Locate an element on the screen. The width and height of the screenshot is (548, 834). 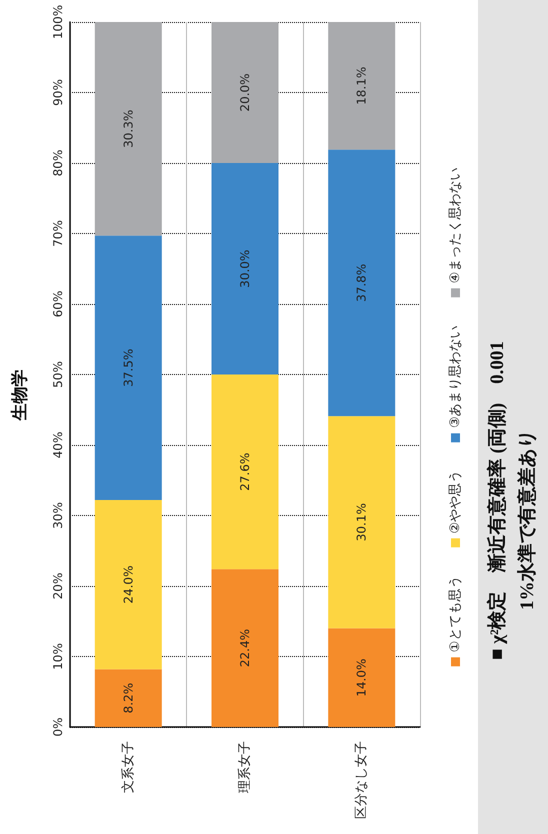
y-tick-label: 20% is located at coordinates (58, 586).